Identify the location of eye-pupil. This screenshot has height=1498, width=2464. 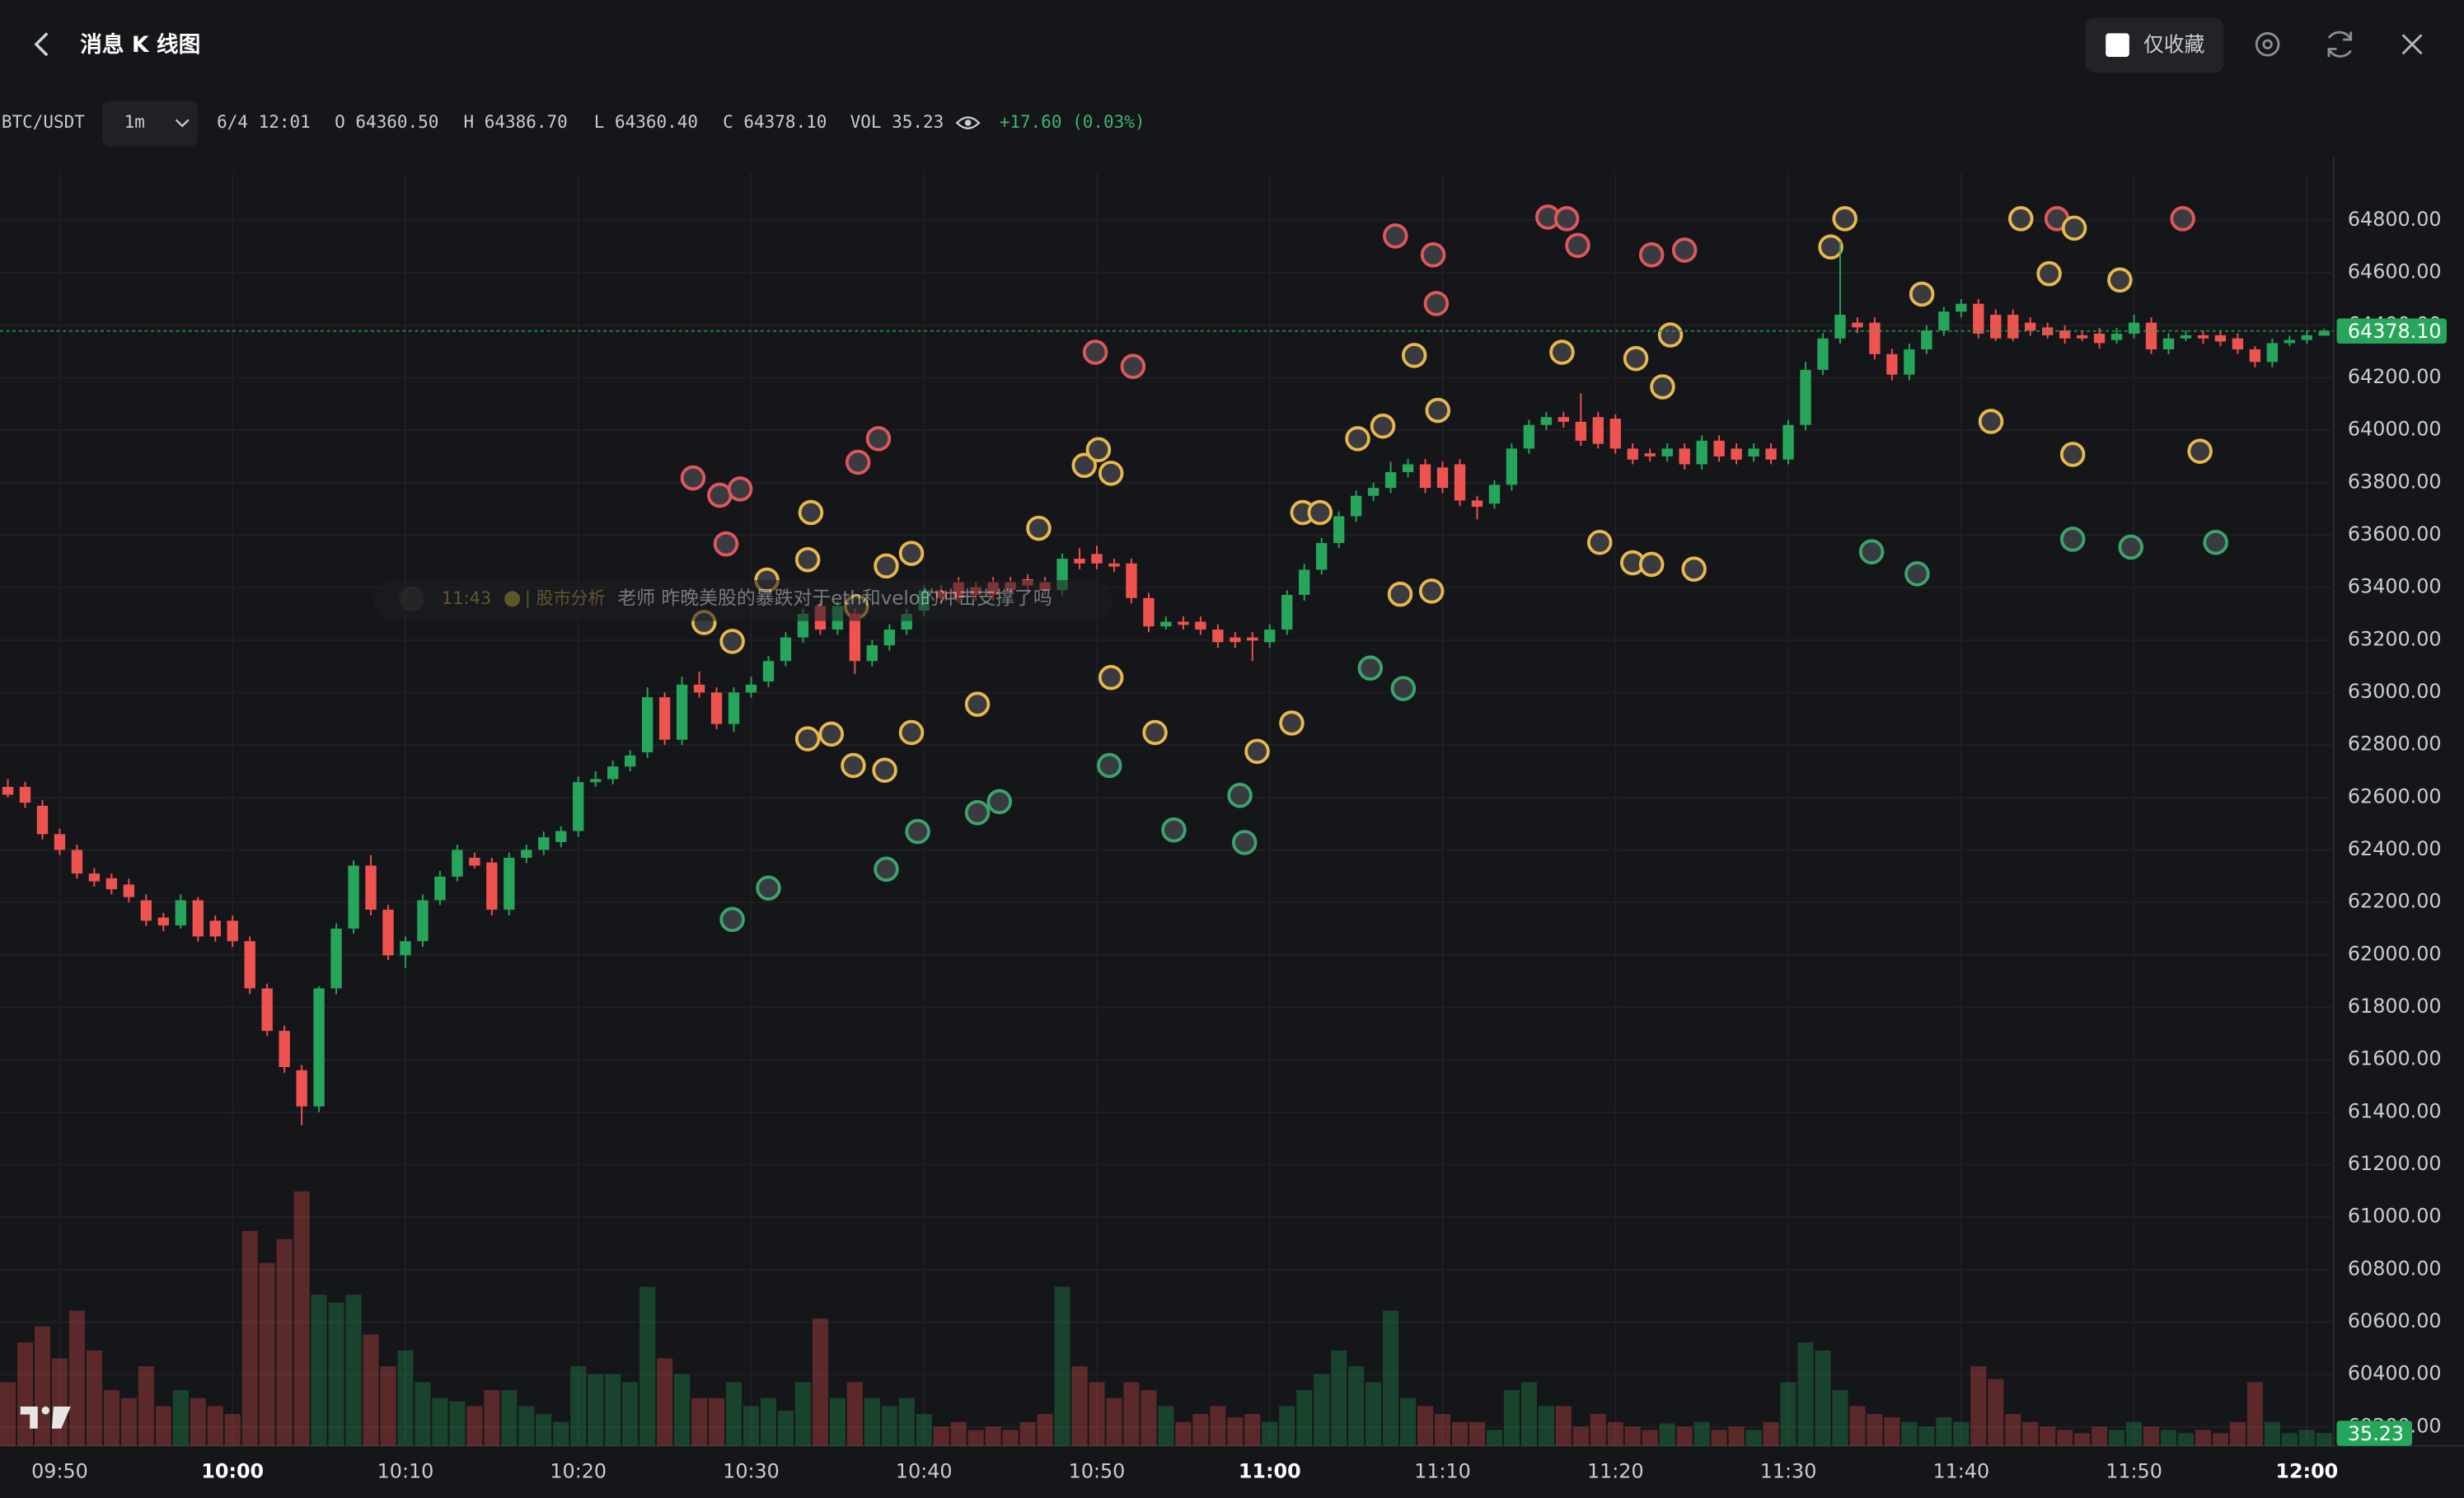
(968, 122).